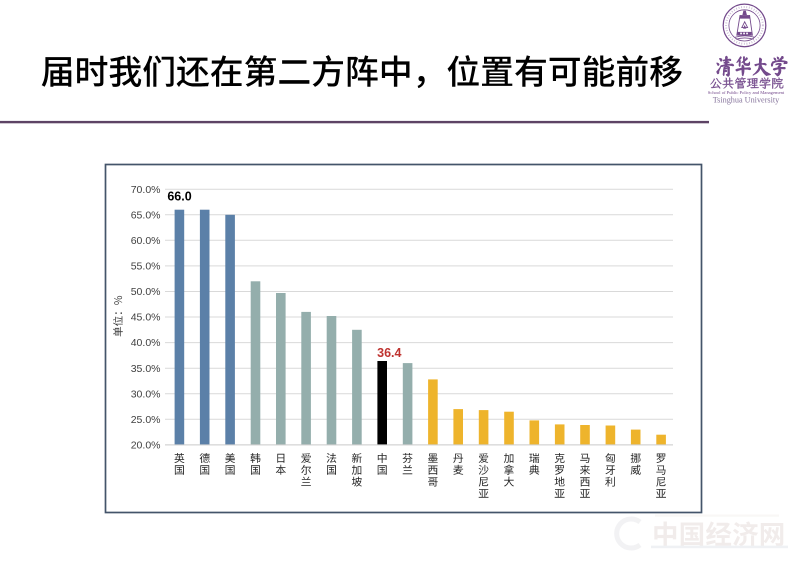 This screenshot has height=562, width=800. Describe the element at coordinates (146, 292) in the screenshot. I see `svg-text: 50.0%` at that location.